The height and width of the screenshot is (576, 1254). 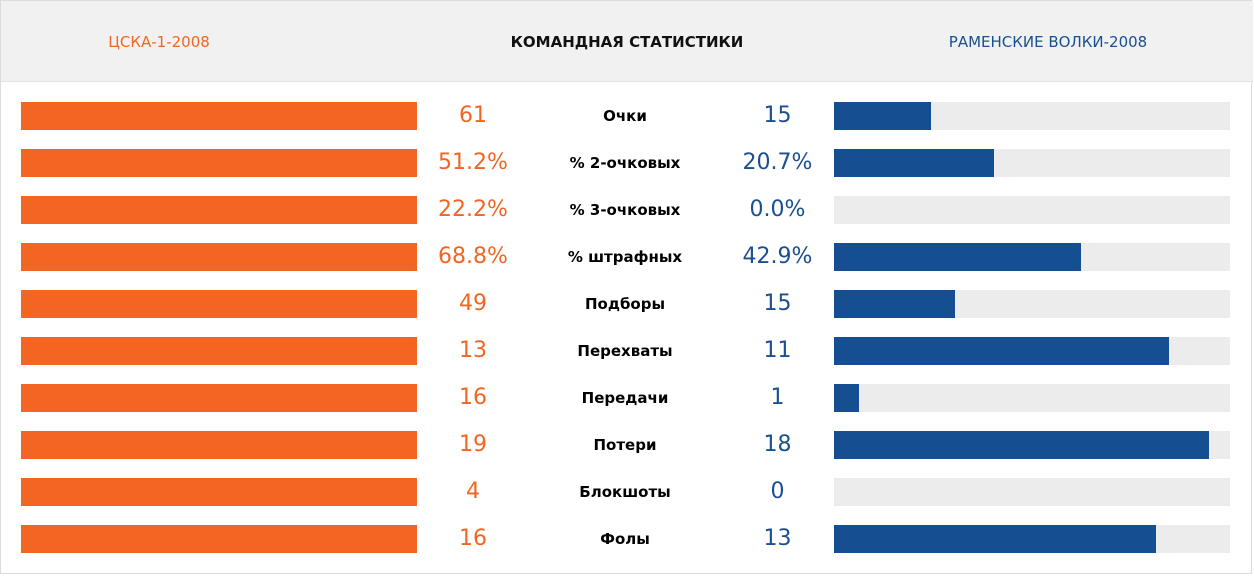 I want to click on stat-label: % штрафных, so click(x=625, y=257).